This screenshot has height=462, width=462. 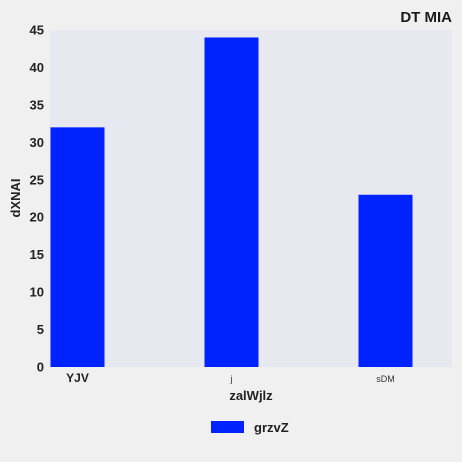 What do you see at coordinates (15, 198) in the screenshot?
I see `y-axis-label: dXNAI` at bounding box center [15, 198].